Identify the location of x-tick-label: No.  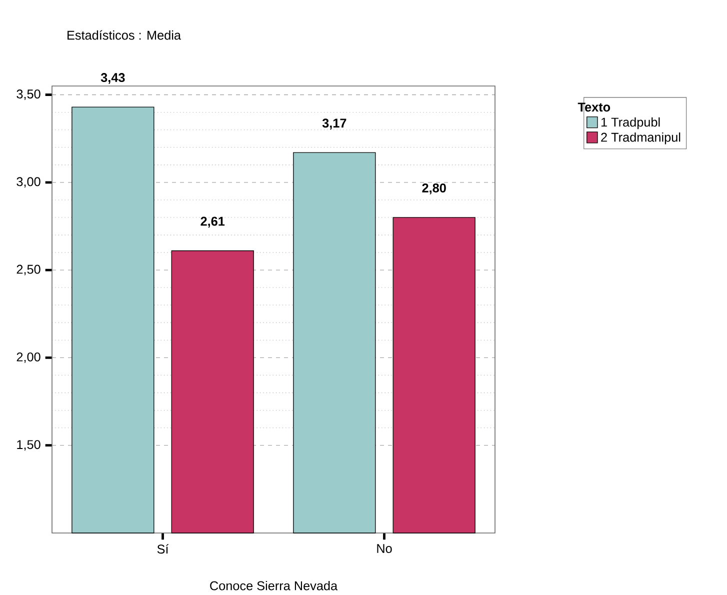
(384, 548).